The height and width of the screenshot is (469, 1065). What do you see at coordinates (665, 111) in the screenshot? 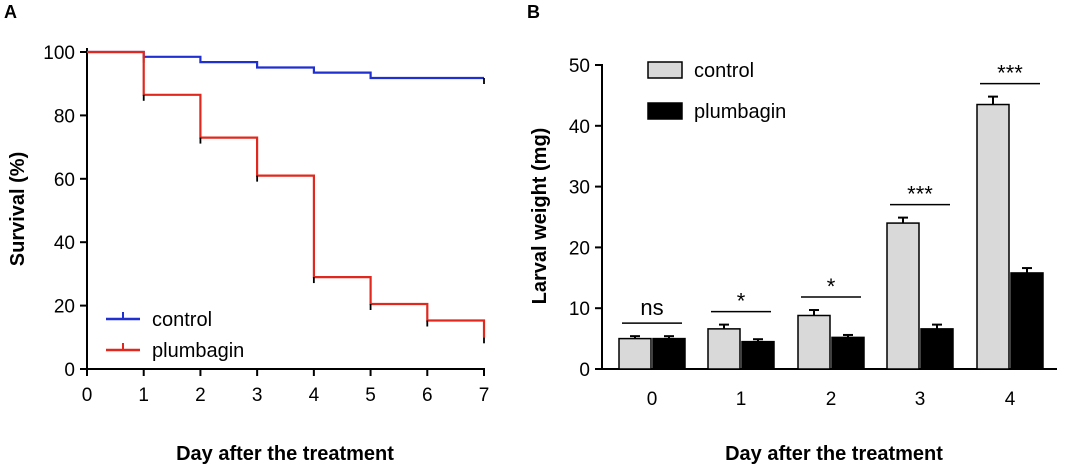
I see `legend-b-plumbagin-swatch` at bounding box center [665, 111].